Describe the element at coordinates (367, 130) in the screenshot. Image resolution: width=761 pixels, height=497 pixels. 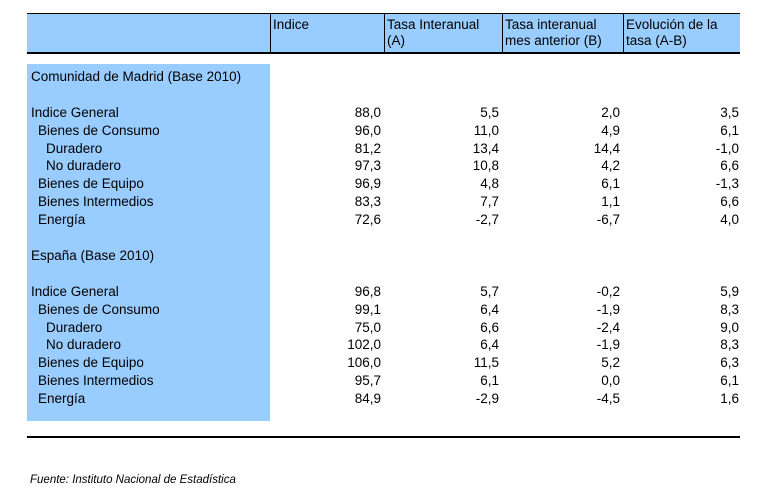
I see `cell-value: 96,0` at that location.